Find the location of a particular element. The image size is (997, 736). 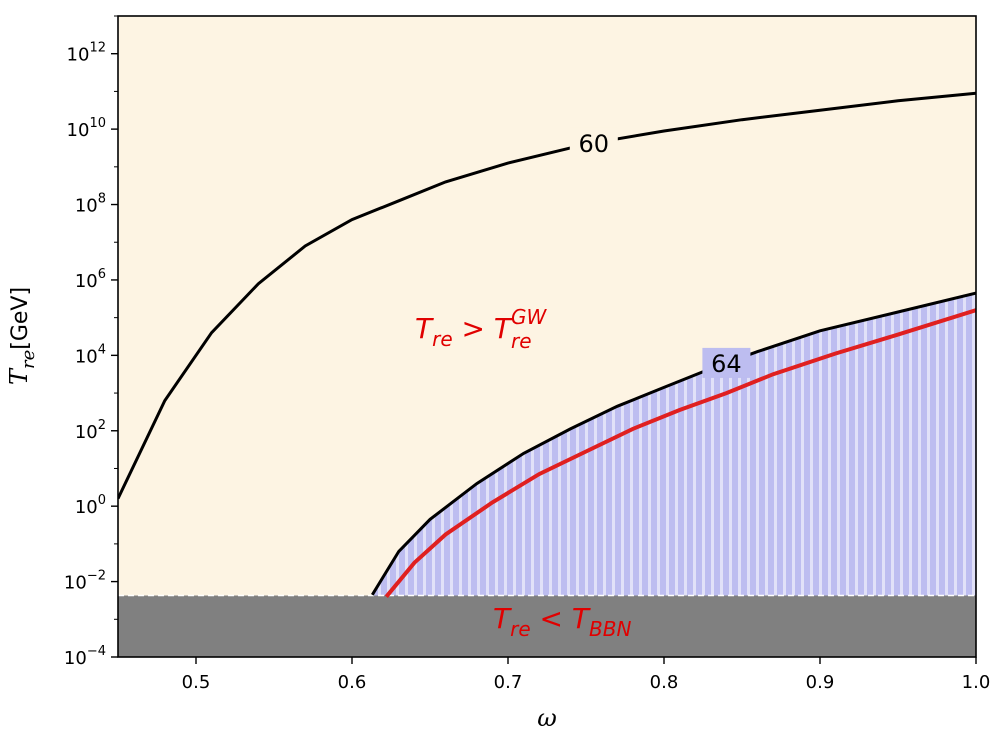

contour-label-64-gap is located at coordinates (726, 362).